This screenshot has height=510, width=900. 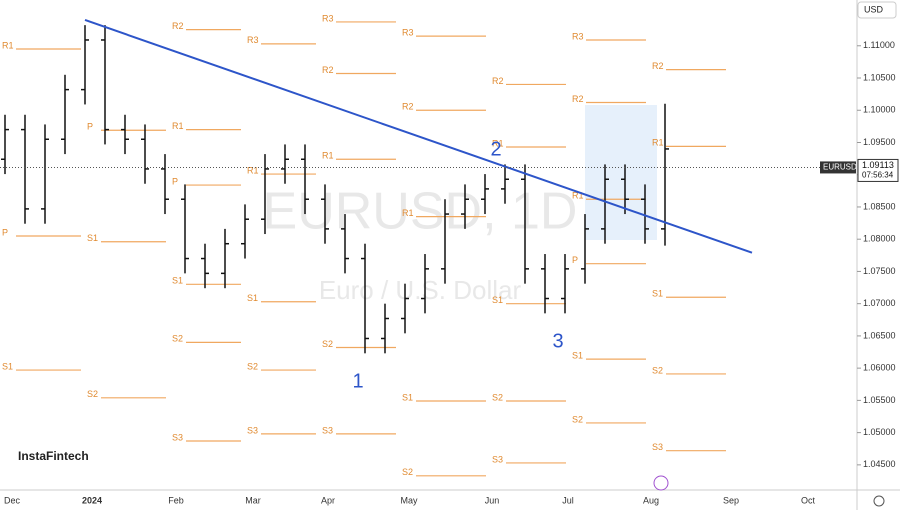 I want to click on y-tick-label: 1.06000, so click(x=879, y=368).